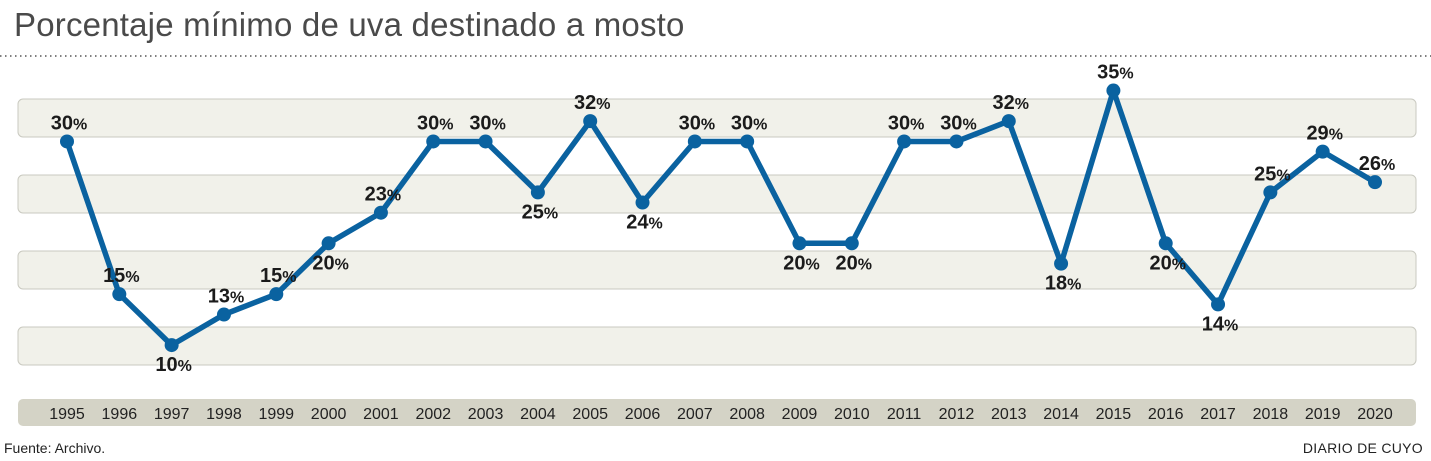  I want to click on data-label: 23%, so click(383, 195).